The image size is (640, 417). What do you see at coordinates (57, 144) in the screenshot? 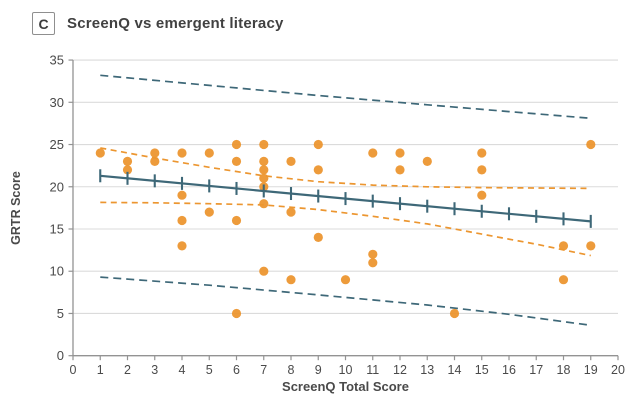
I see `y-tick-label: 25` at bounding box center [57, 144].